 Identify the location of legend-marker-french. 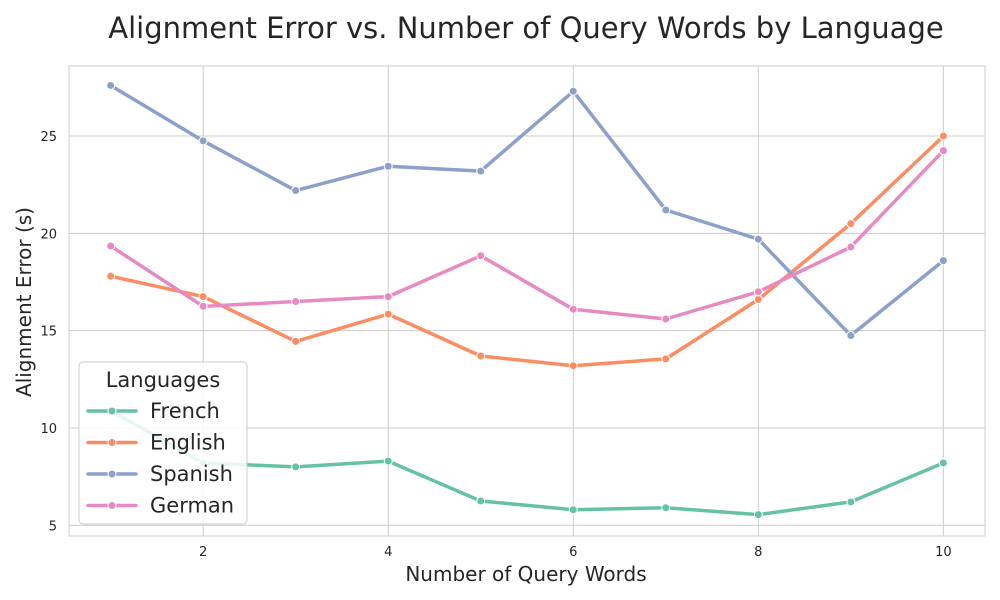
(112, 411).